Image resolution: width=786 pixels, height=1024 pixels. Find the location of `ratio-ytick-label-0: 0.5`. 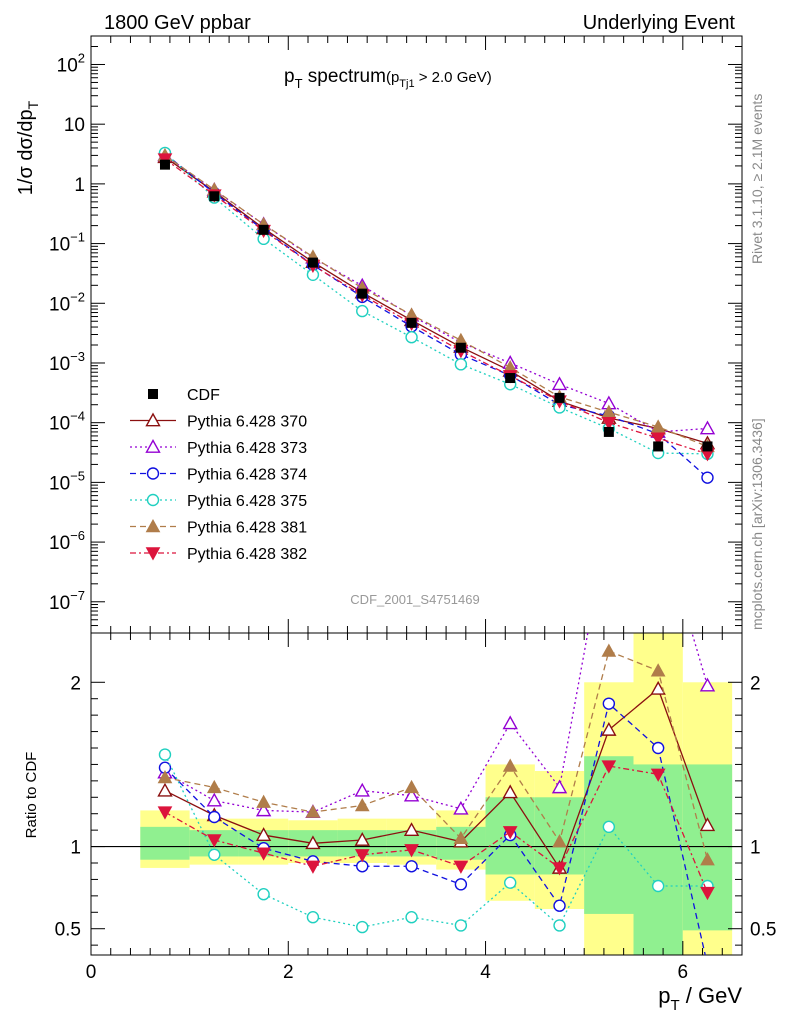

ratio-ytick-label-0: 0.5 is located at coordinates (68, 930).